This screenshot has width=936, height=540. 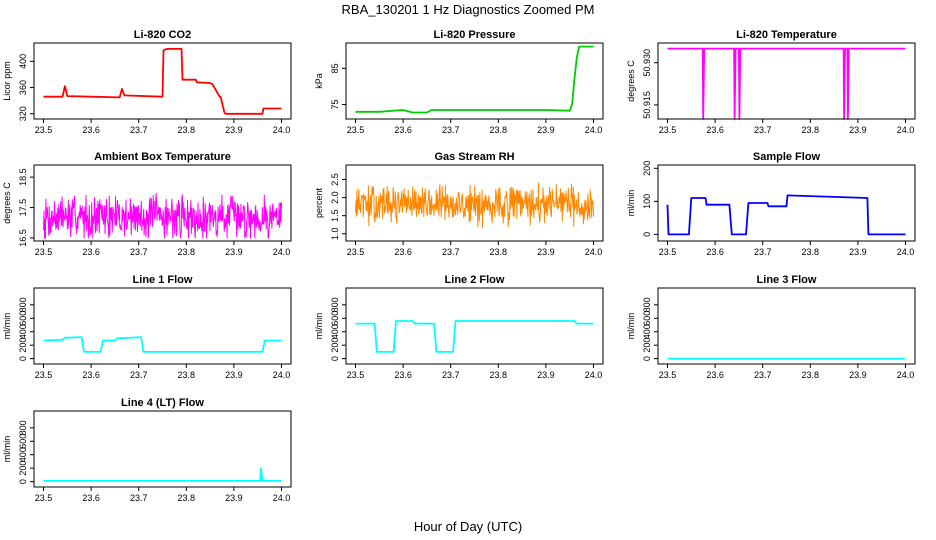 I want to click on y-tick-label: 1.5, so click(x=335, y=215).